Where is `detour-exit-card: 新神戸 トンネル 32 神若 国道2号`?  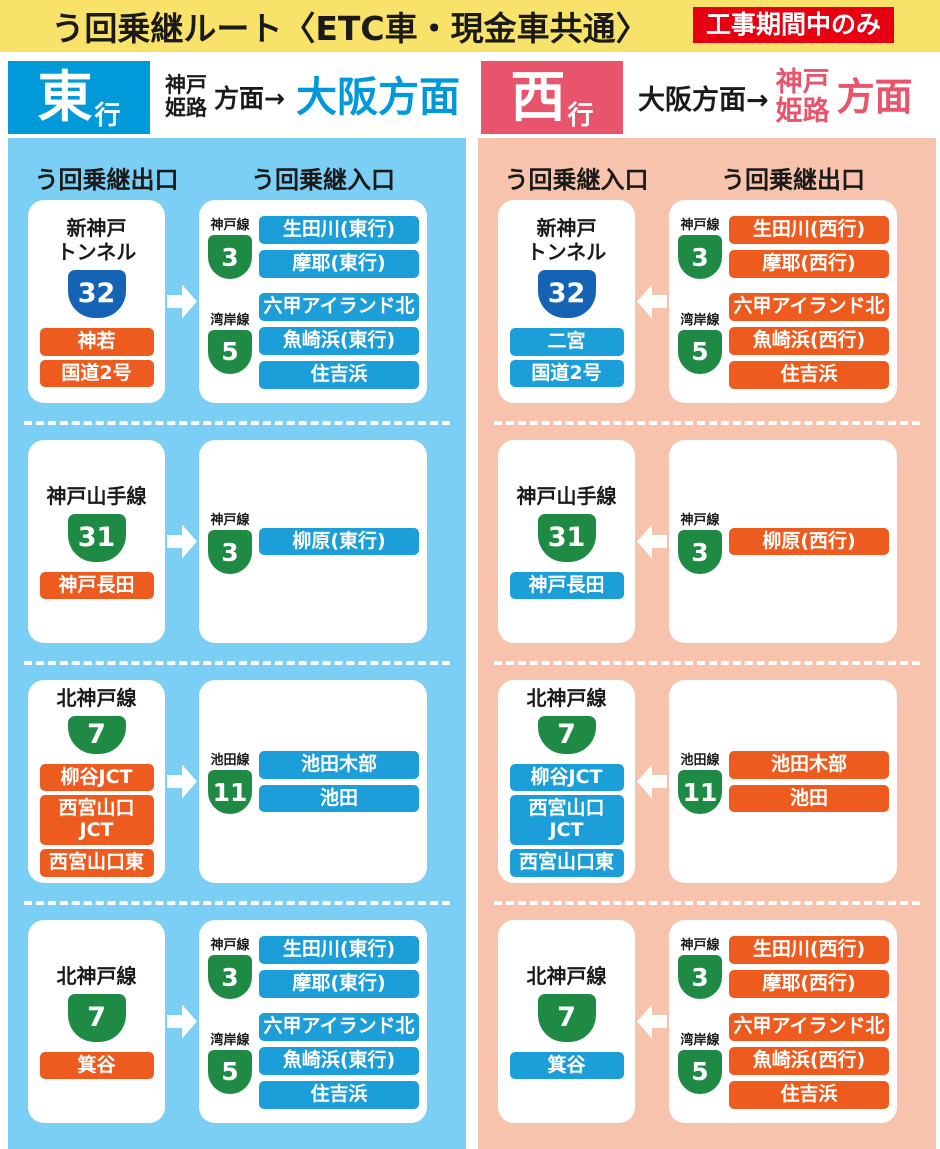
detour-exit-card: 新神戸 トンネル 32 神若 国道2号 is located at coordinates (96, 301).